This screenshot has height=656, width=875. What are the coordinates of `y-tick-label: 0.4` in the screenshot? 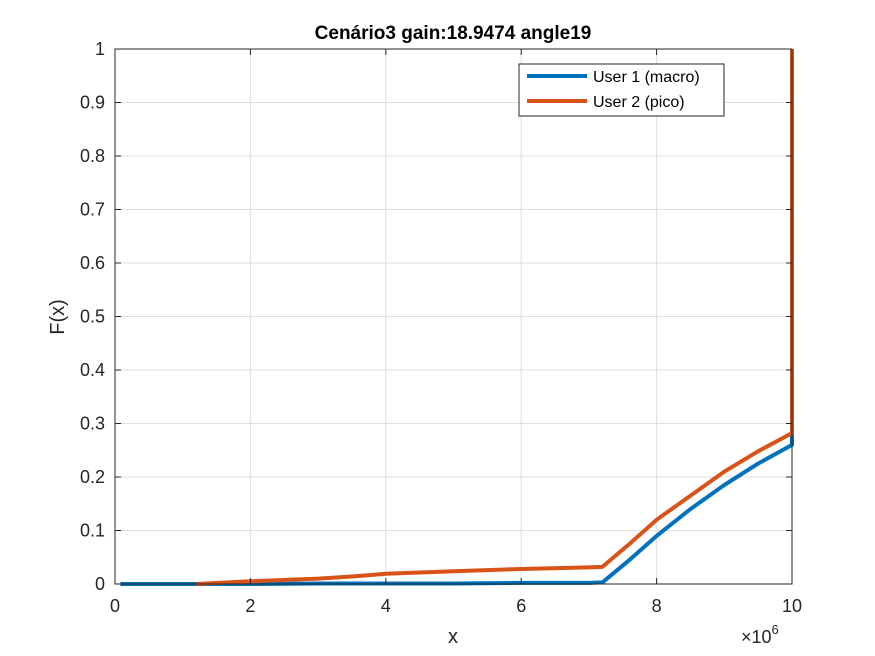 It's located at (92, 370).